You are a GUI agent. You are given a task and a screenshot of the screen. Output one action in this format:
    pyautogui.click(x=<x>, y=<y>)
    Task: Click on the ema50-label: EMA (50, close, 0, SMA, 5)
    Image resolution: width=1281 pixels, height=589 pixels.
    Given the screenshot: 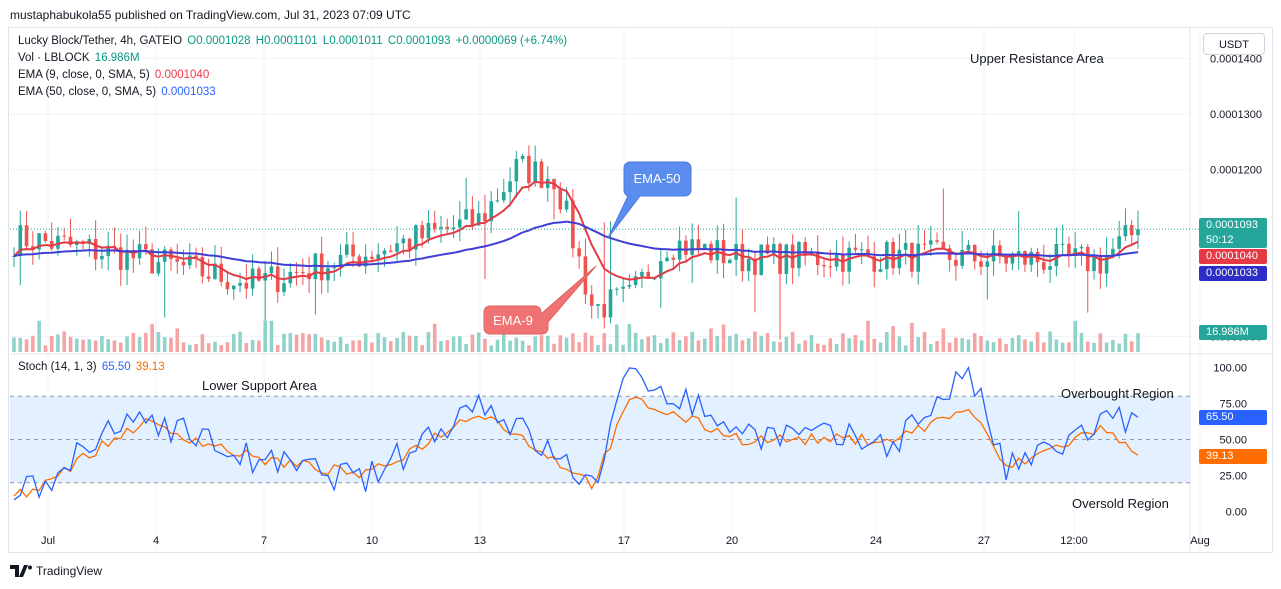 What is the action you would take?
    pyautogui.click(x=87, y=92)
    